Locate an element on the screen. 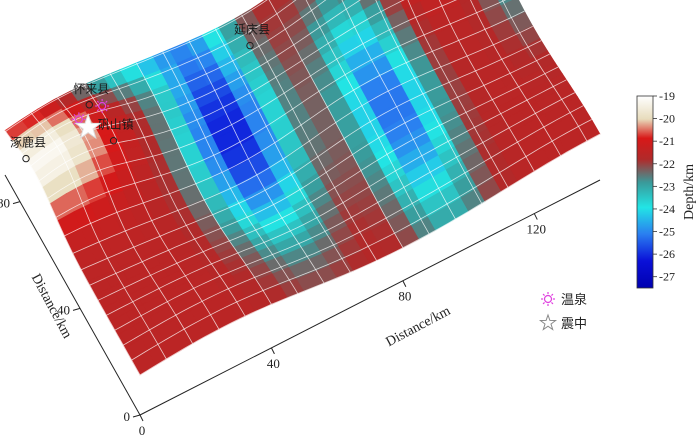 This screenshot has height=439, width=700. legend-label: 震中 is located at coordinates (574, 324).